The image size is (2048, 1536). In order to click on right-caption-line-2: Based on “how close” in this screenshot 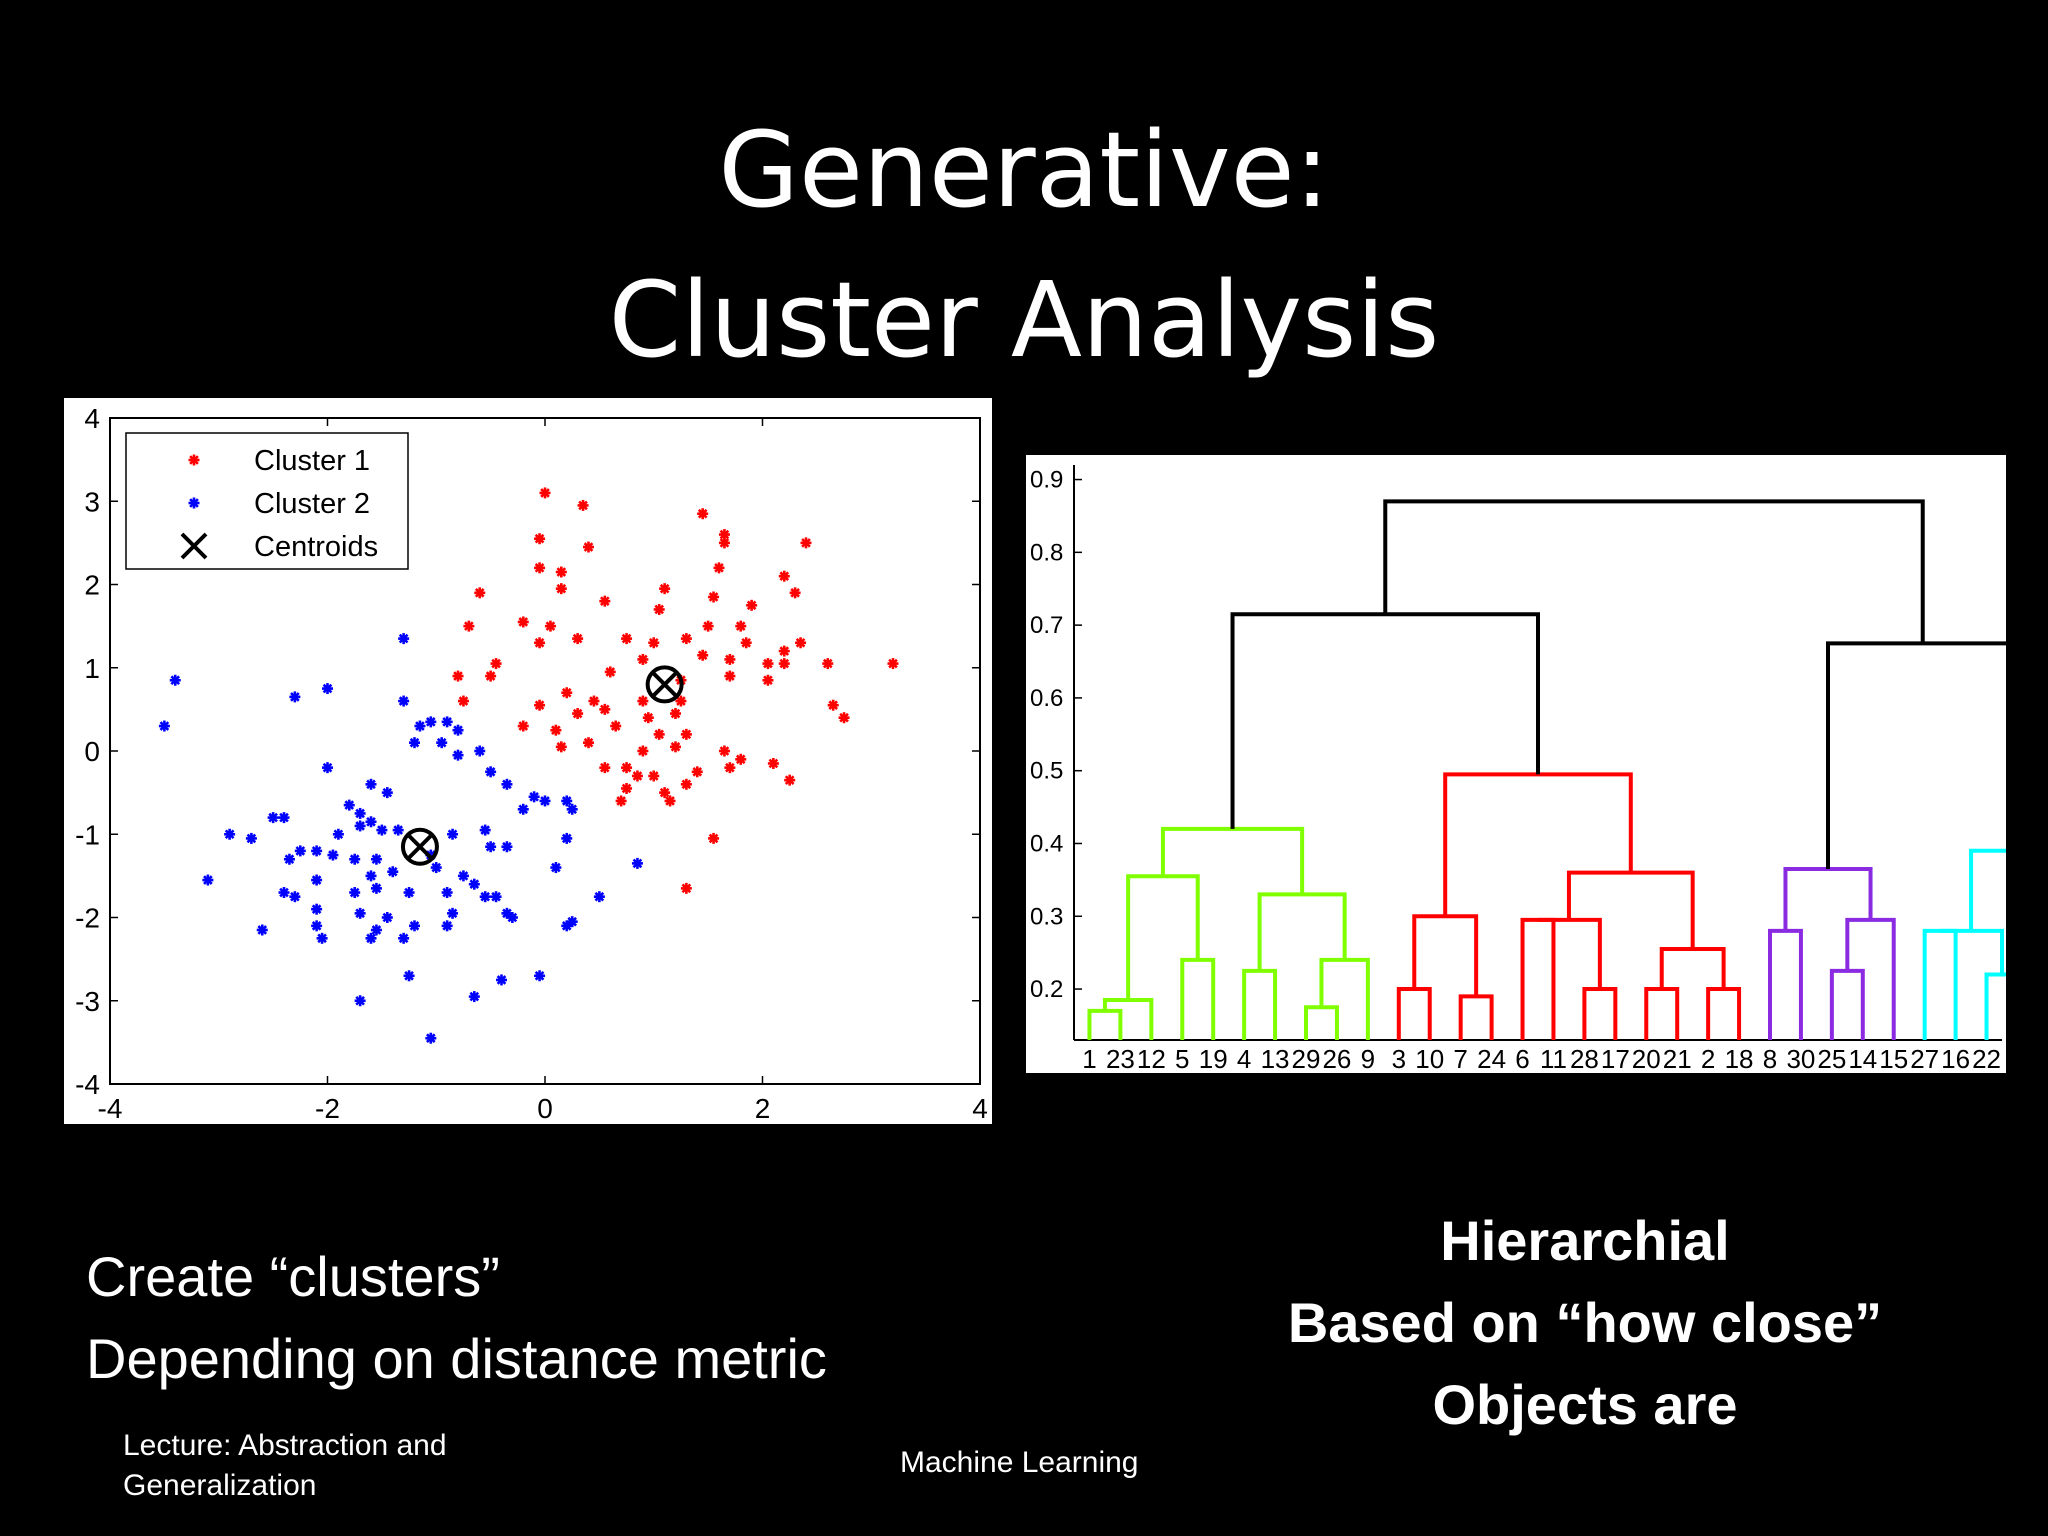, I will do `click(1585, 1322)`.